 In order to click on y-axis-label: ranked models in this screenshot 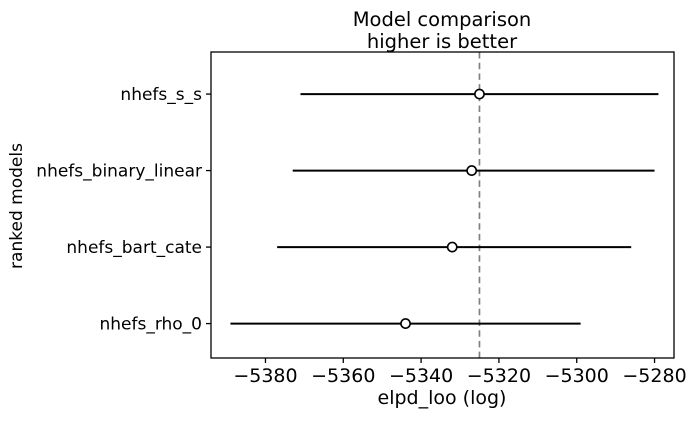, I will do `click(17, 206)`.